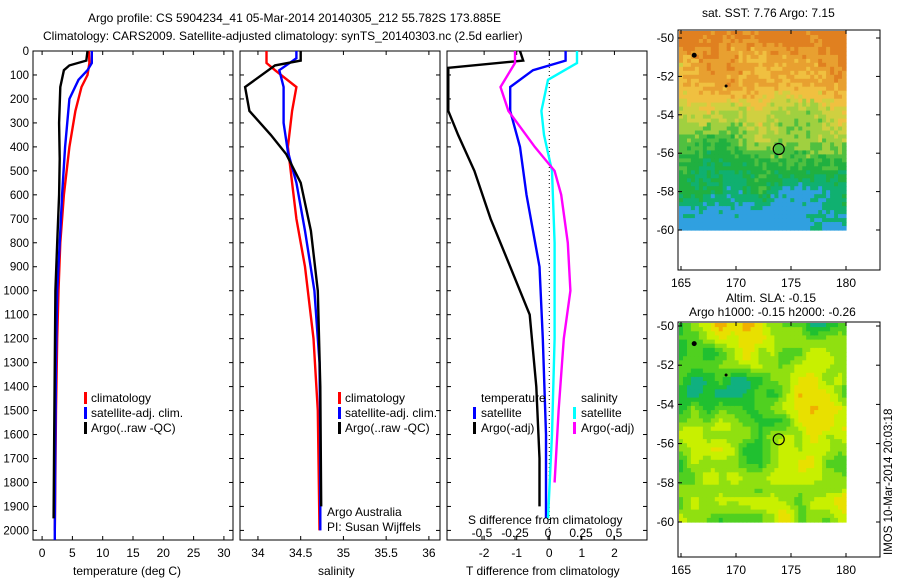 This screenshot has height=580, width=900. I want to click on lat-tick-label: -52, so click(666, 365).